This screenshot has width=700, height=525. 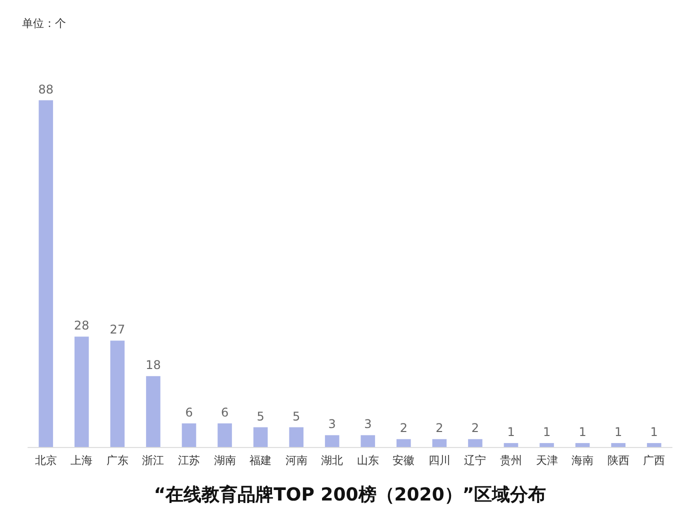 I want to click on x-tick-label: 四川, so click(x=439, y=460).